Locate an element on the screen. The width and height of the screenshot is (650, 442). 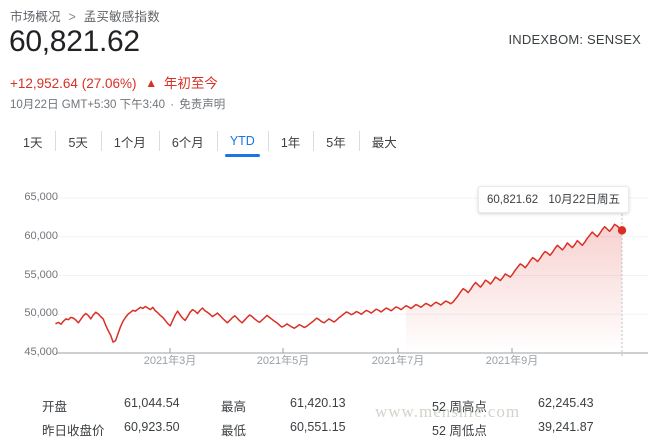
tooltip-date: 10月22日周五 is located at coordinates (584, 200).